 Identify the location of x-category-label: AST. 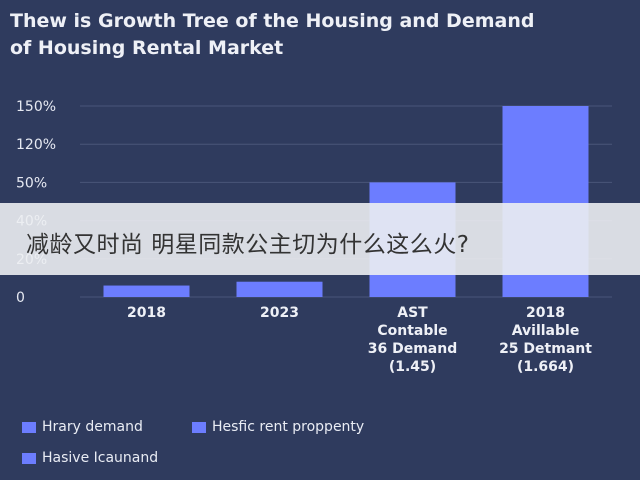
(412, 313).